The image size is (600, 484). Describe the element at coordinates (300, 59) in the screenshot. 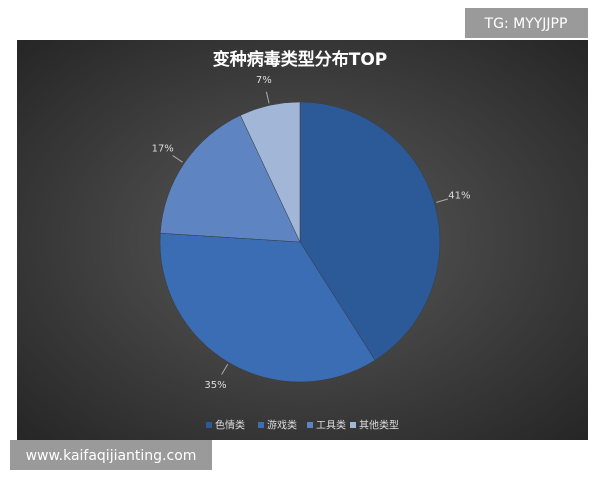

I see `chart-title: 变种病毒类型分布TOP` at that location.